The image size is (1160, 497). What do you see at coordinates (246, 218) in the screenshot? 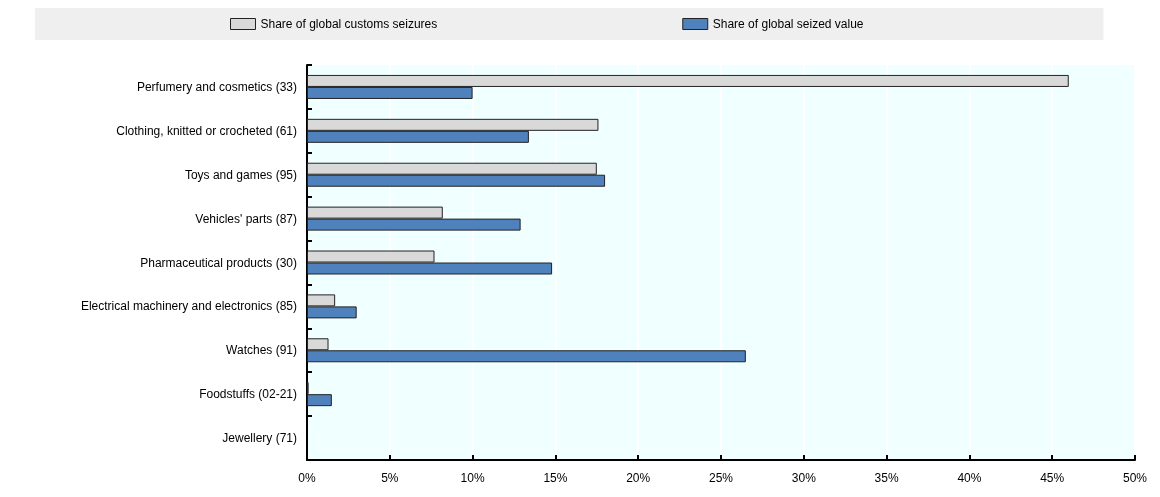
I see `y-tick-label: Vehicles' parts (87)` at bounding box center [246, 218].